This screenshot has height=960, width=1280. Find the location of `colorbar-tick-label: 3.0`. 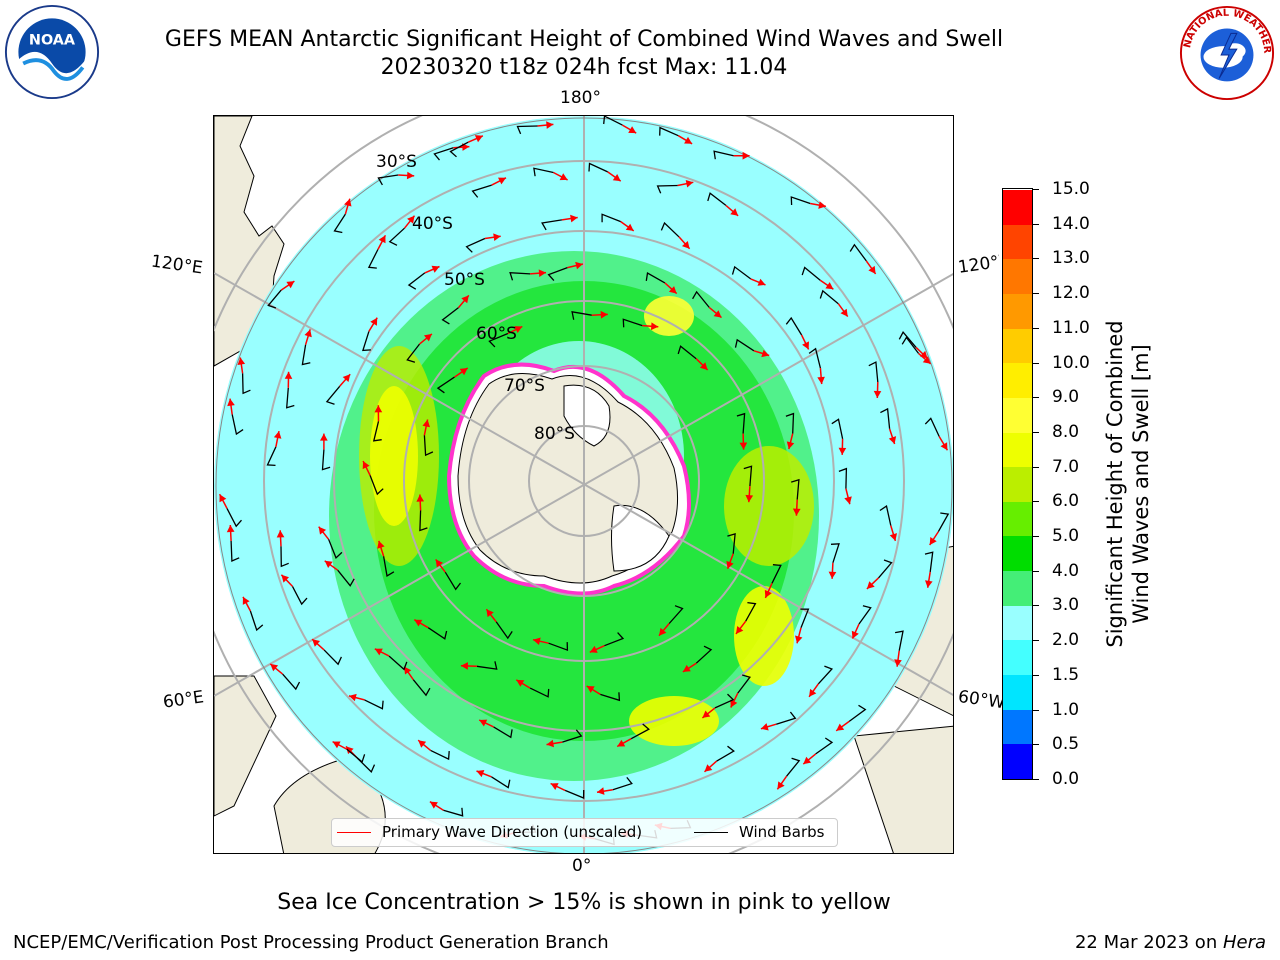

colorbar-tick-label: 3.0 is located at coordinates (1066, 605).